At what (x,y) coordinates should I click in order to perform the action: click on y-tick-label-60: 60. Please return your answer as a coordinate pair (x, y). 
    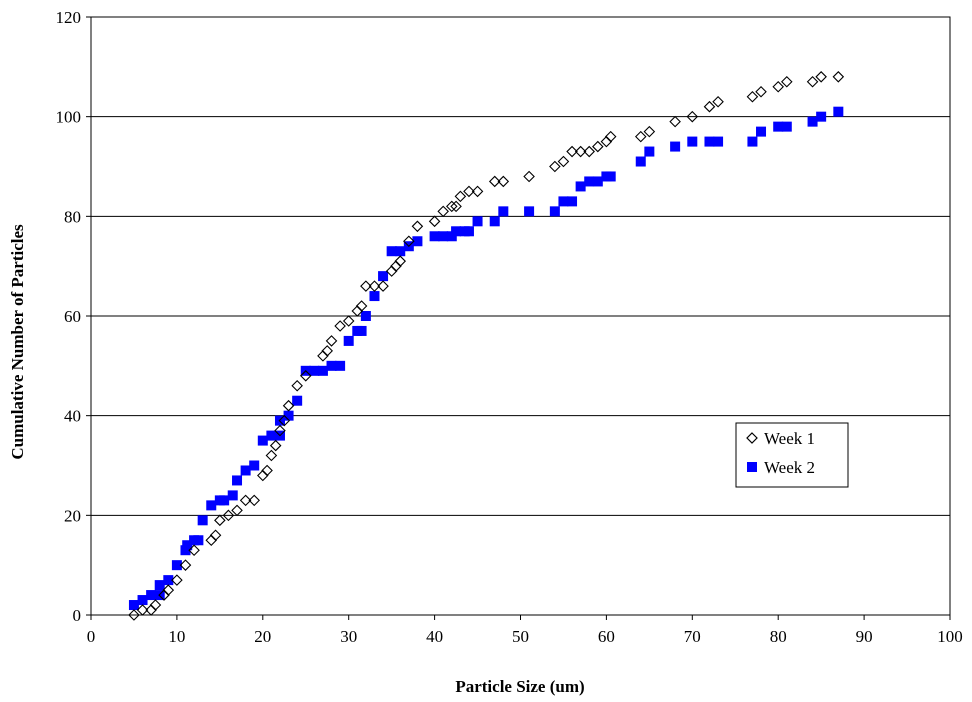
    Looking at the image, I should click on (72, 316).